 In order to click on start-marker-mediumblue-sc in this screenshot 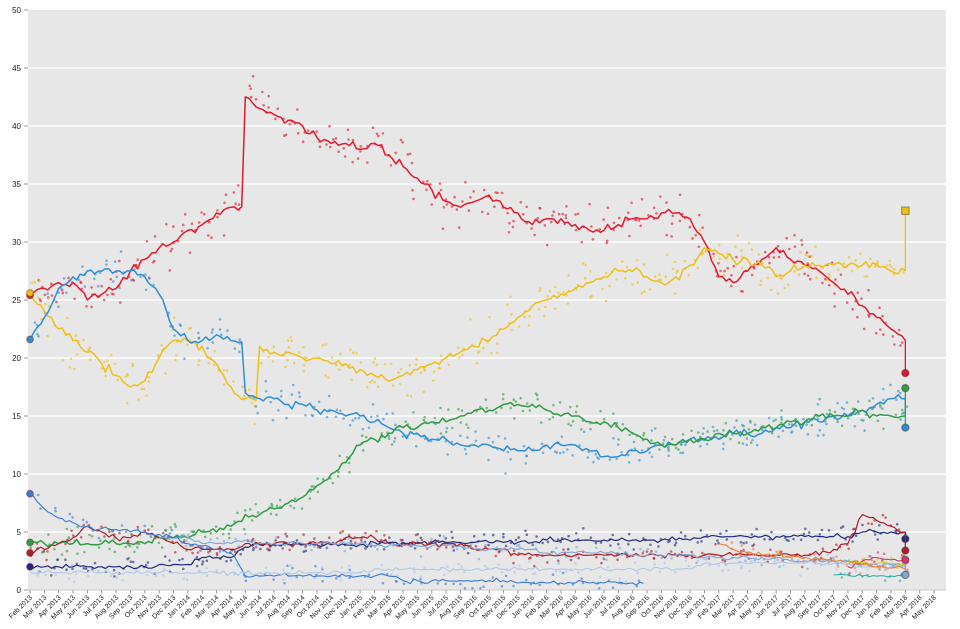, I will do `click(30, 493)`.